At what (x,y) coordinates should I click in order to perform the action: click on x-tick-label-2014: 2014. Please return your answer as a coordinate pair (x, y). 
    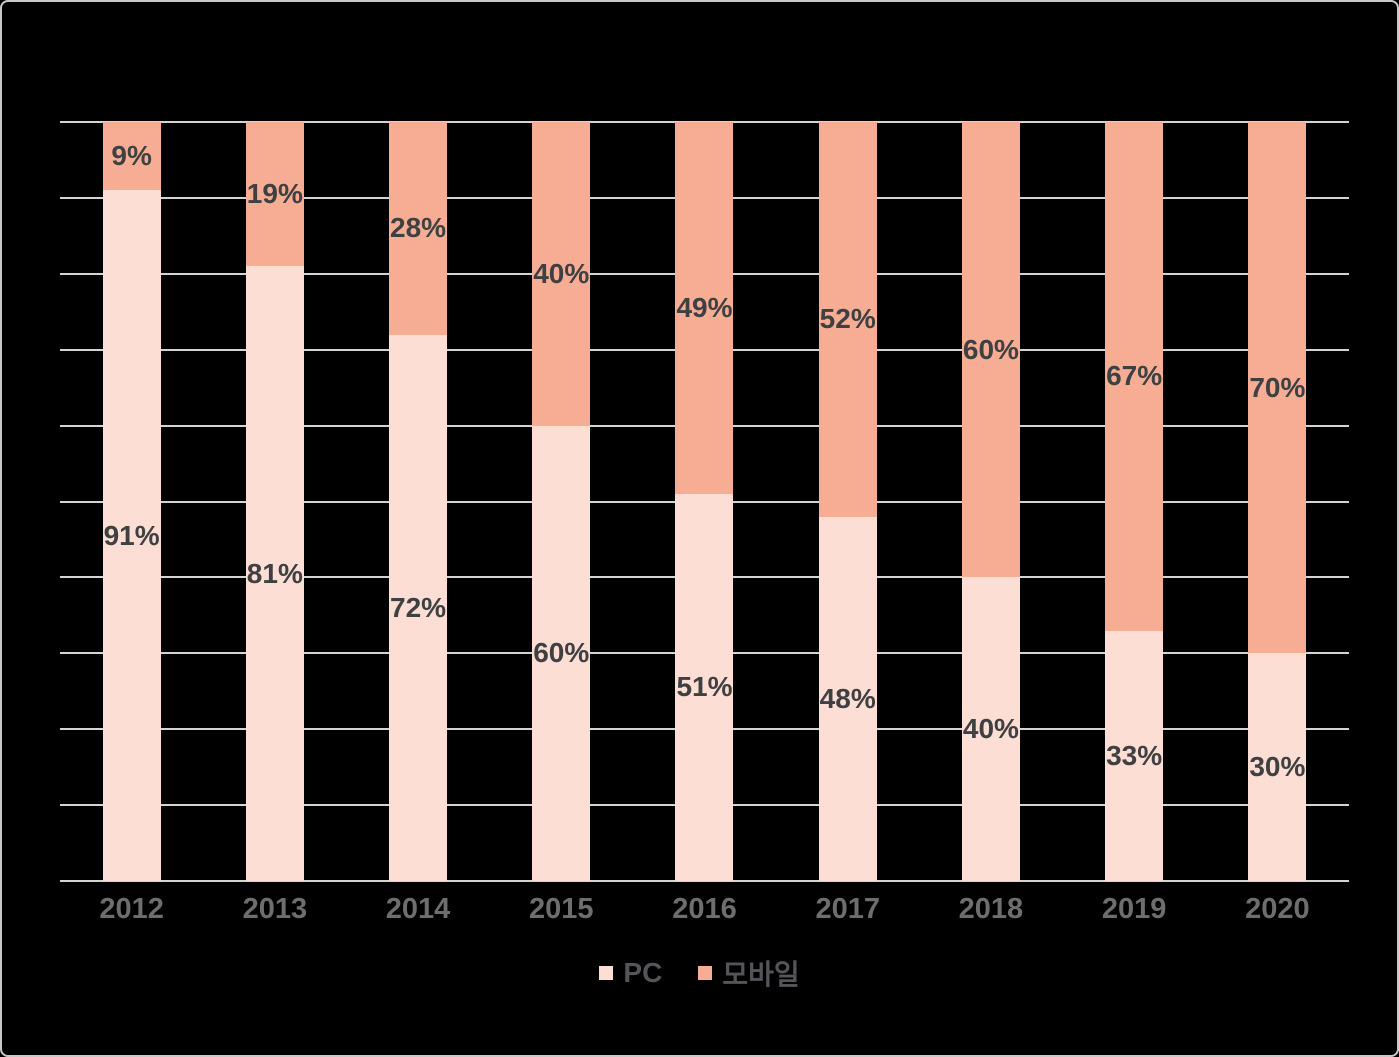
    Looking at the image, I should click on (418, 909).